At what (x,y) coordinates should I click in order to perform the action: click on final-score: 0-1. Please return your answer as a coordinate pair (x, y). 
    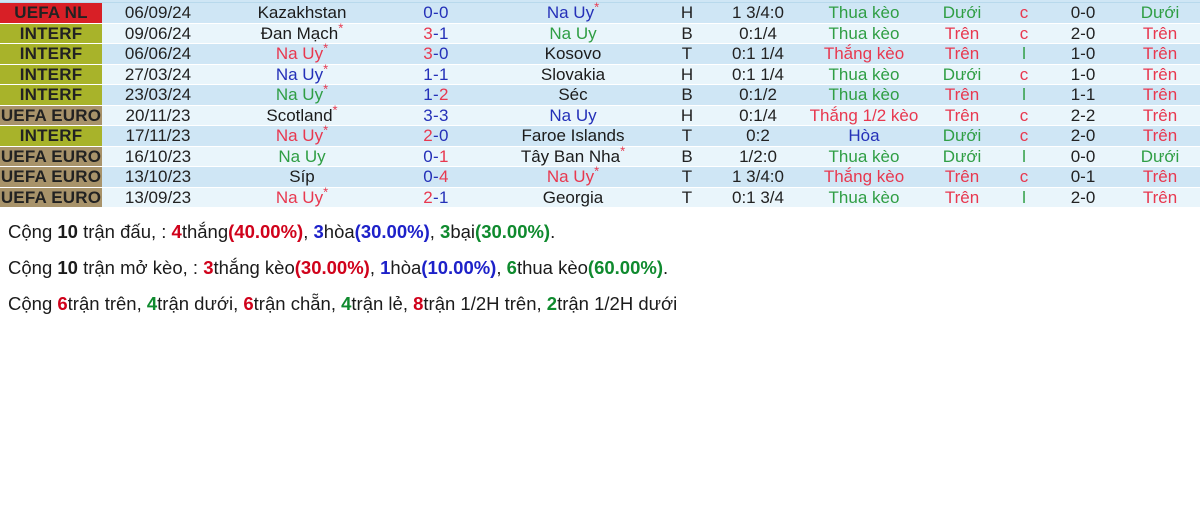
    Looking at the image, I should click on (436, 157).